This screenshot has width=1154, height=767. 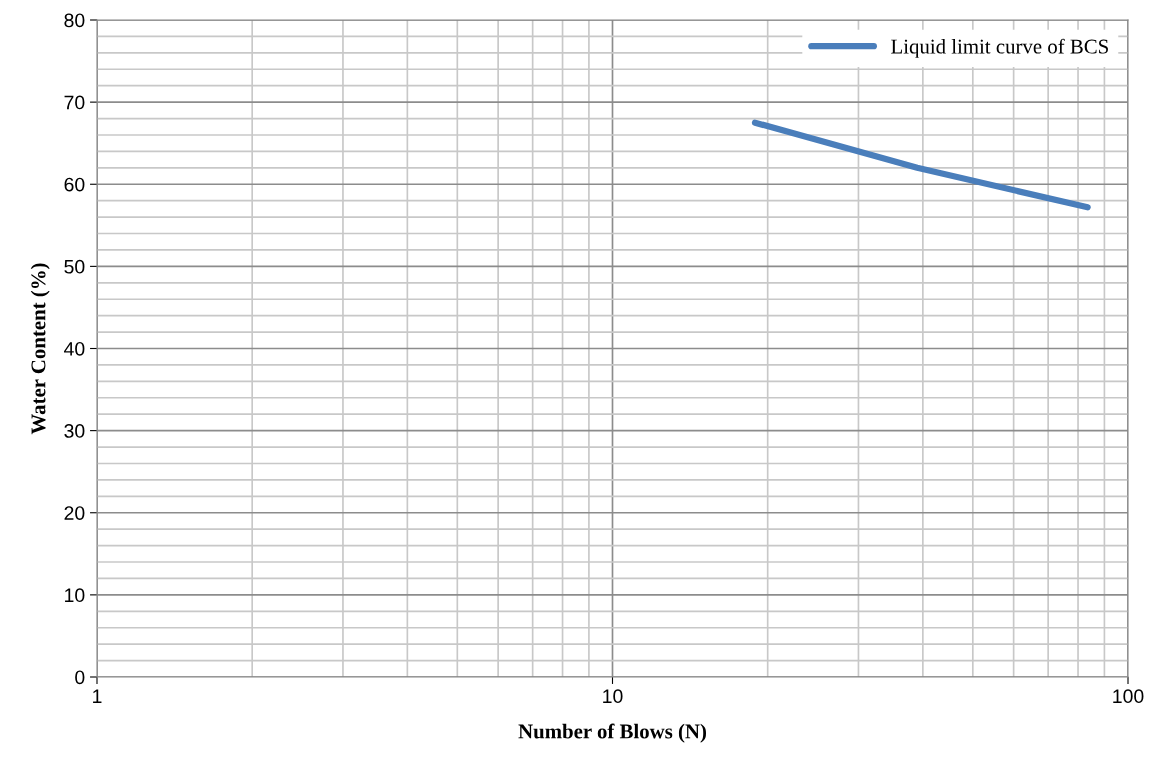 I want to click on x-tick-label: 100, so click(x=1128, y=696).